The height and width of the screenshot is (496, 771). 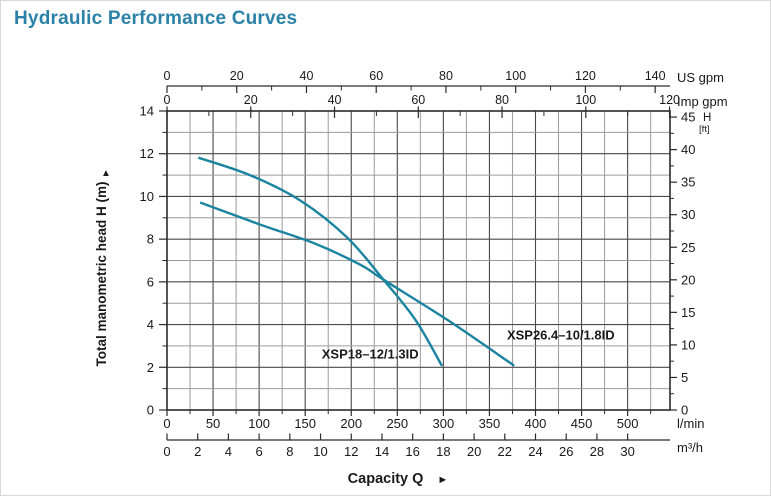 What do you see at coordinates (443, 451) in the screenshot?
I see `svg-text: 18` at bounding box center [443, 451].